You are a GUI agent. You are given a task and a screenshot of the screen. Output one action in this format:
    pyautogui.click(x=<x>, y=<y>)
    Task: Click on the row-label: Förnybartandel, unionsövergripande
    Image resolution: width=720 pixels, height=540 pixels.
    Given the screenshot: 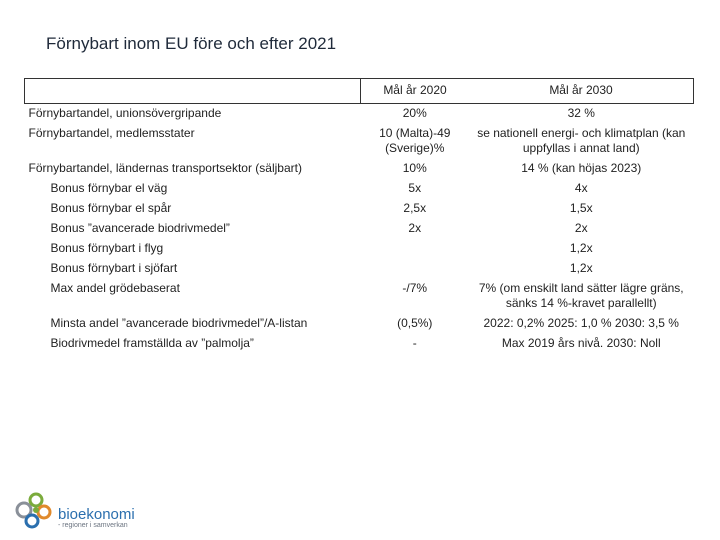 What is the action you would take?
    pyautogui.click(x=125, y=113)
    